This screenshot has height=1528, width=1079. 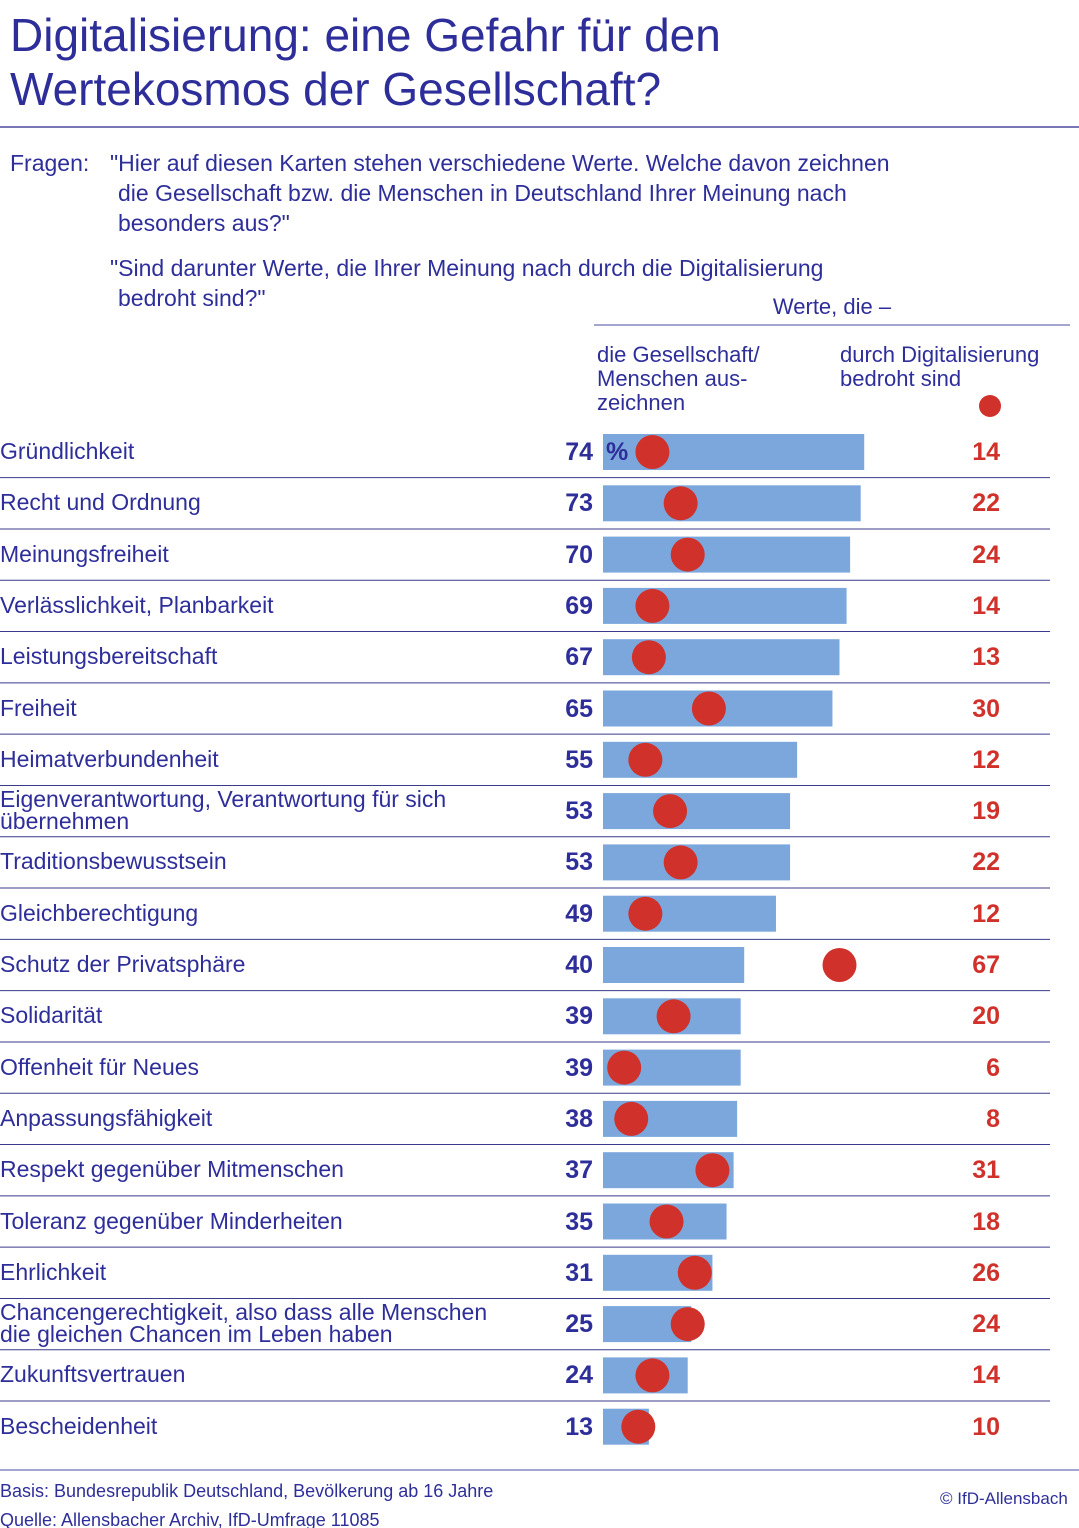 I want to click on value-label: 25, so click(x=579, y=1324).